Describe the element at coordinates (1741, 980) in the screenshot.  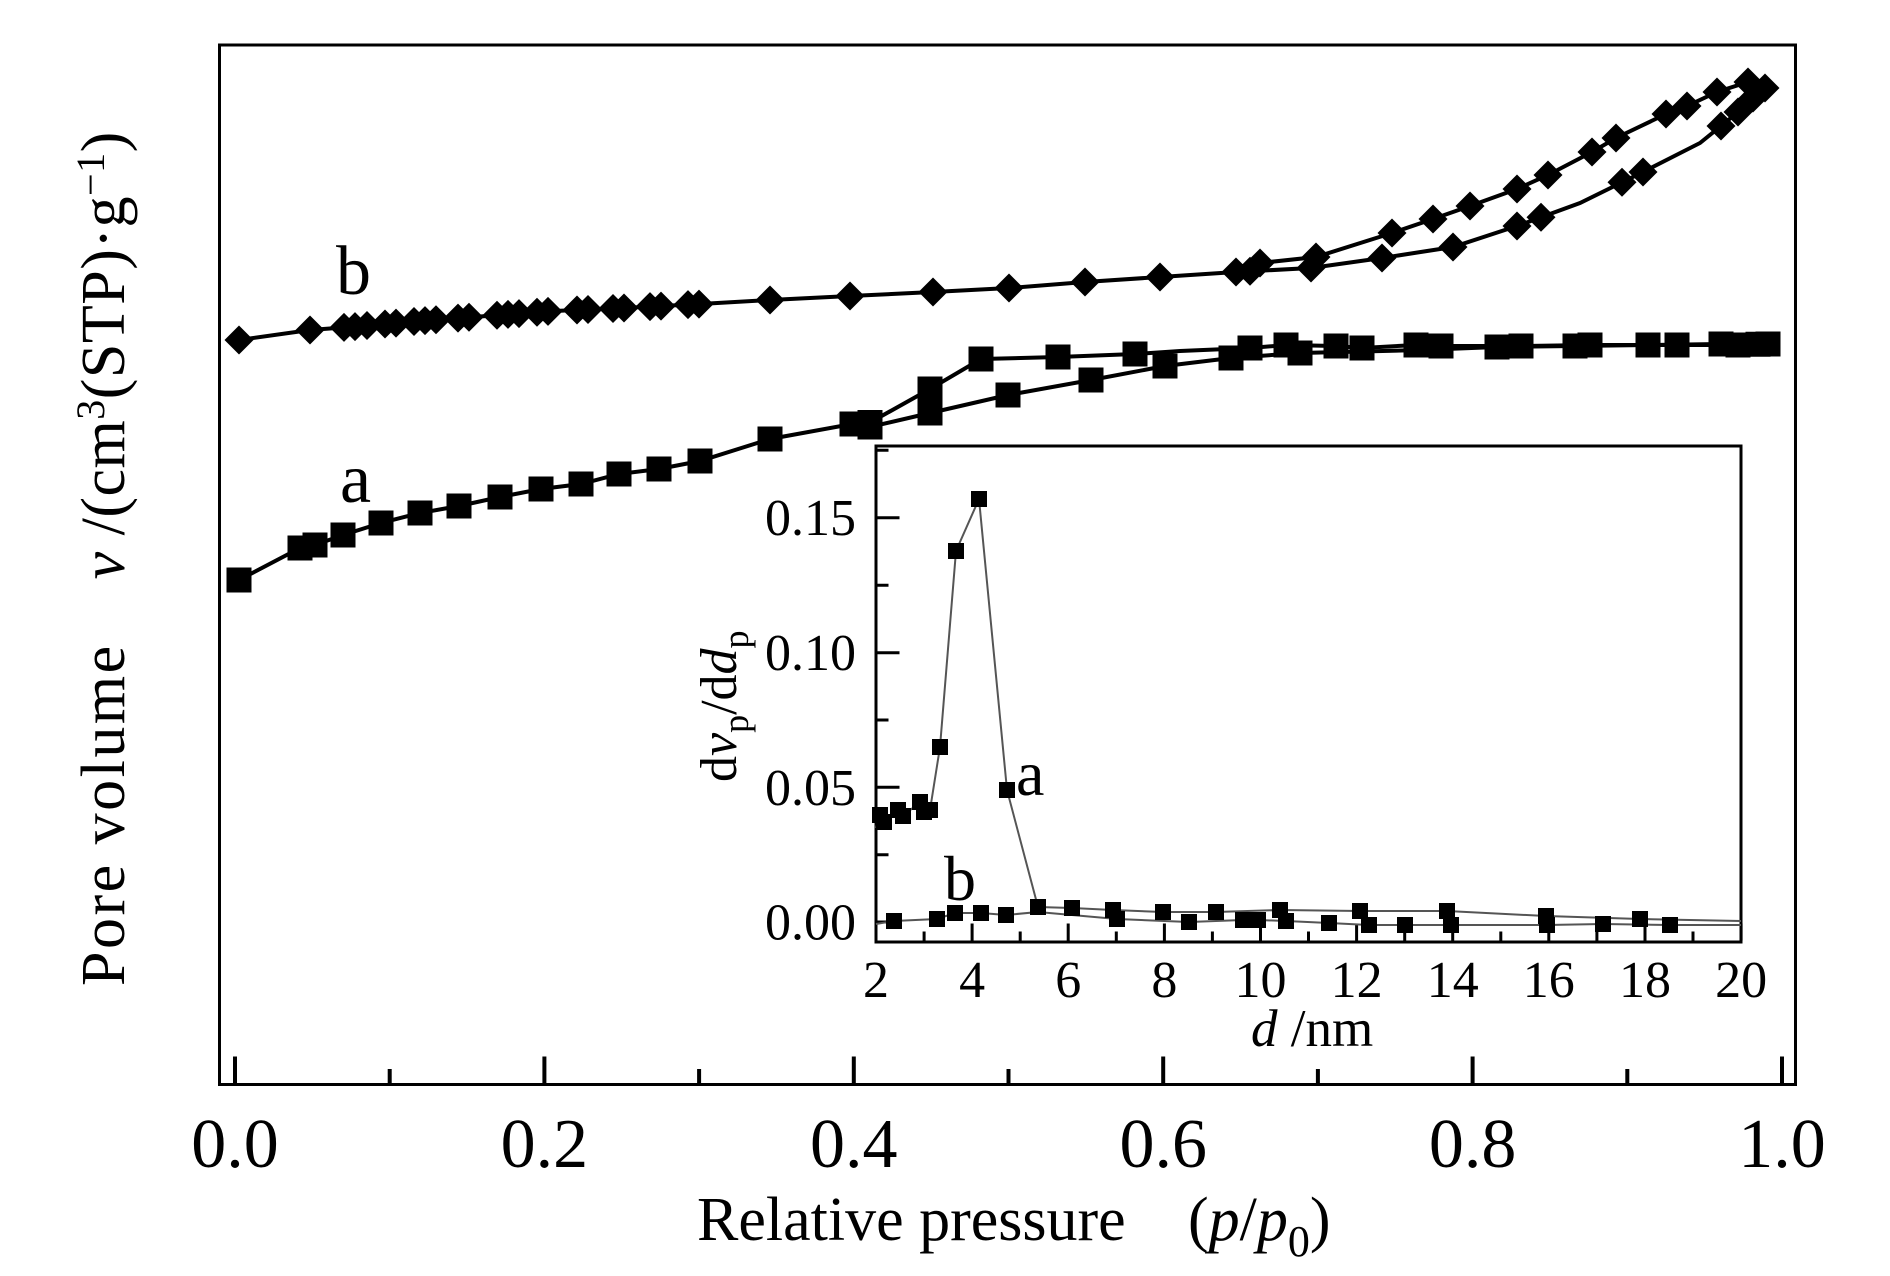
I see `svg-text: 20` at that location.